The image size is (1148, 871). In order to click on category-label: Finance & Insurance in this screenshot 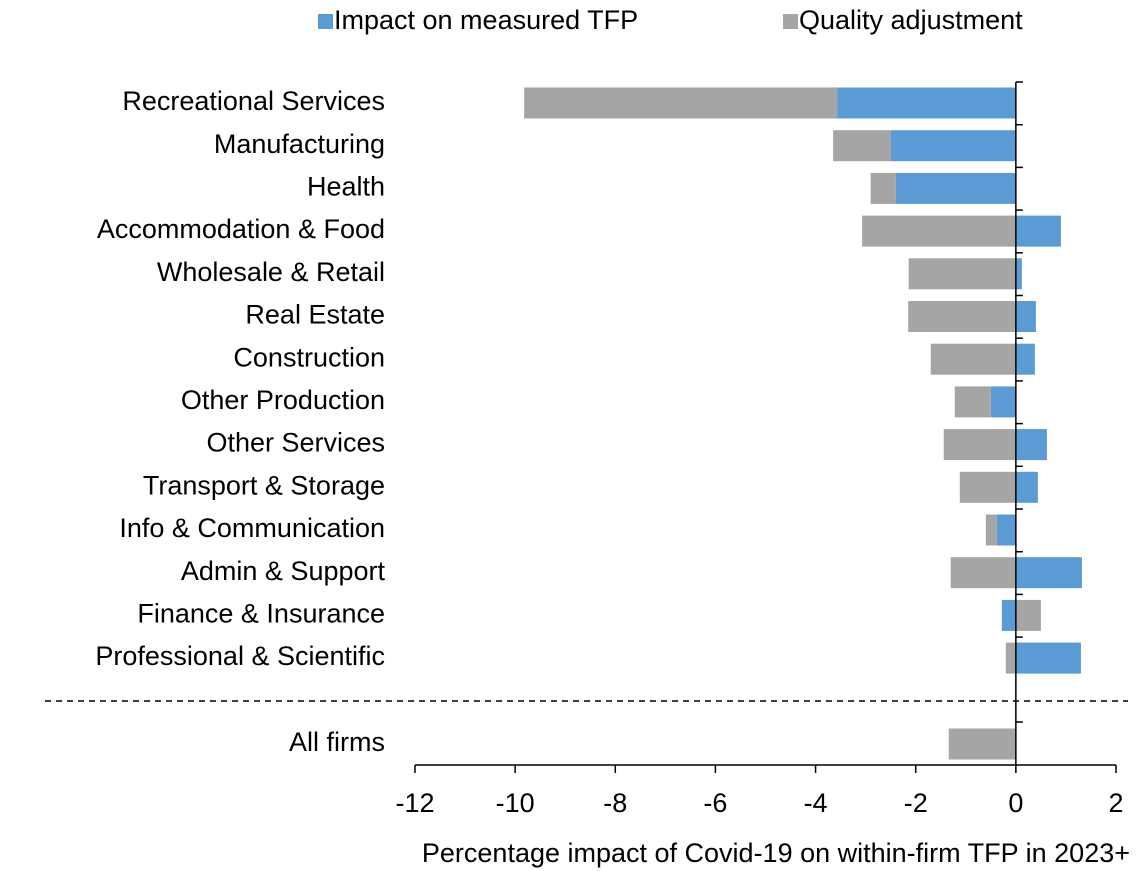, I will do `click(261, 614)`.